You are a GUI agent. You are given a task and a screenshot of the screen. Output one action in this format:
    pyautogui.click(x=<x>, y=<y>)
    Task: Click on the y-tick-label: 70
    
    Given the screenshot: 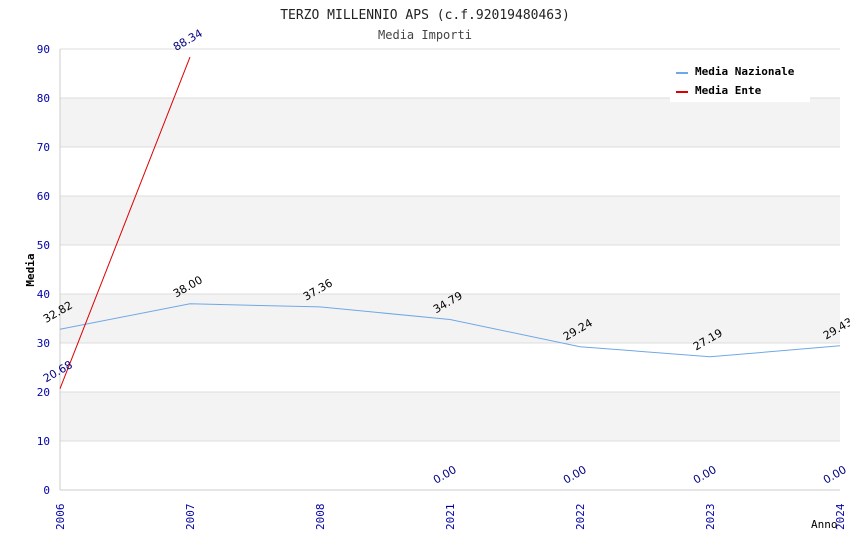 What is the action you would take?
    pyautogui.click(x=43, y=147)
    